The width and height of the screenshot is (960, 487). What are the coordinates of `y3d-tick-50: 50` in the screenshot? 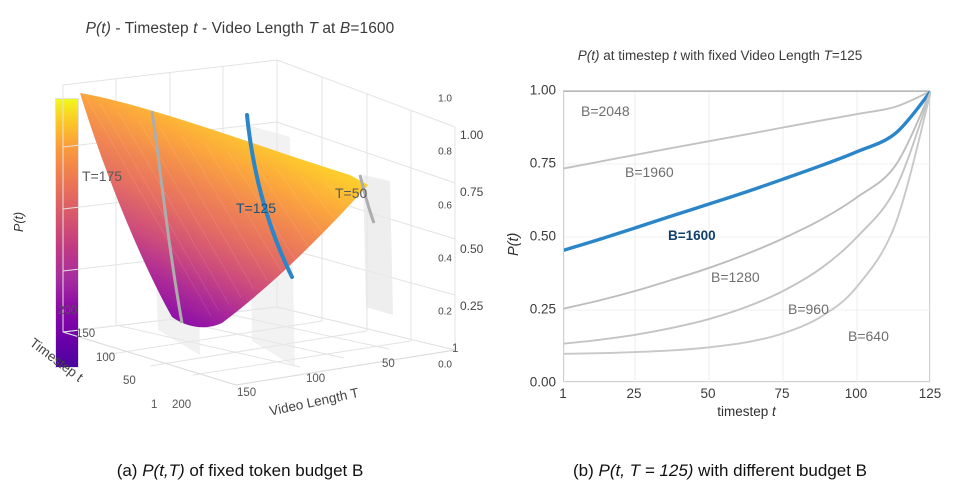 It's located at (388, 364).